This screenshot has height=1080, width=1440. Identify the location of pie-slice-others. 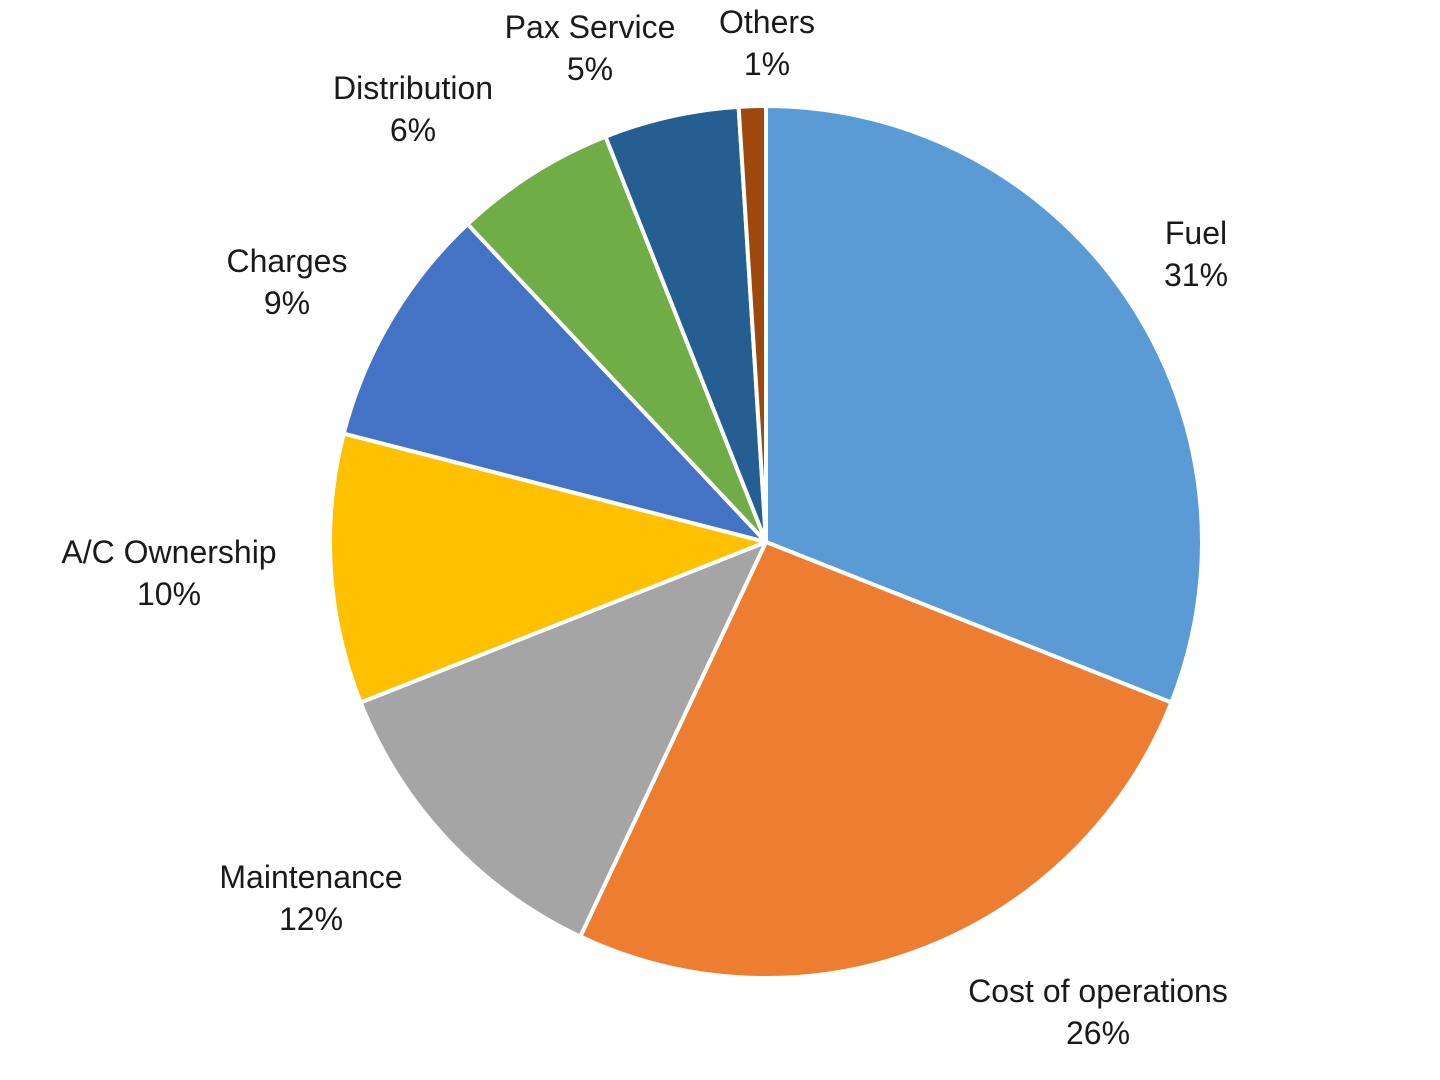
(752, 324).